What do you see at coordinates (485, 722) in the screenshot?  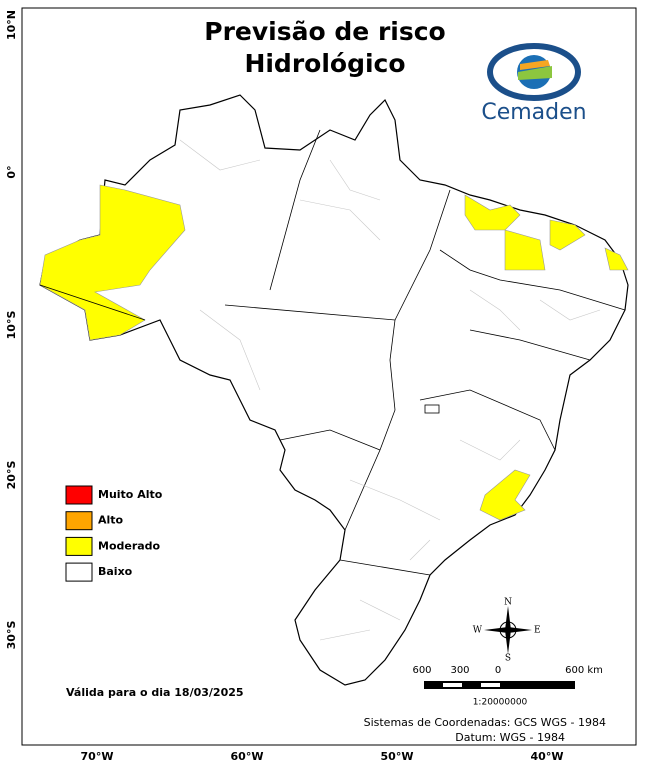 I see `coords-note: Sistemas de Coordenadas: GCS WGS - 1984` at bounding box center [485, 722].